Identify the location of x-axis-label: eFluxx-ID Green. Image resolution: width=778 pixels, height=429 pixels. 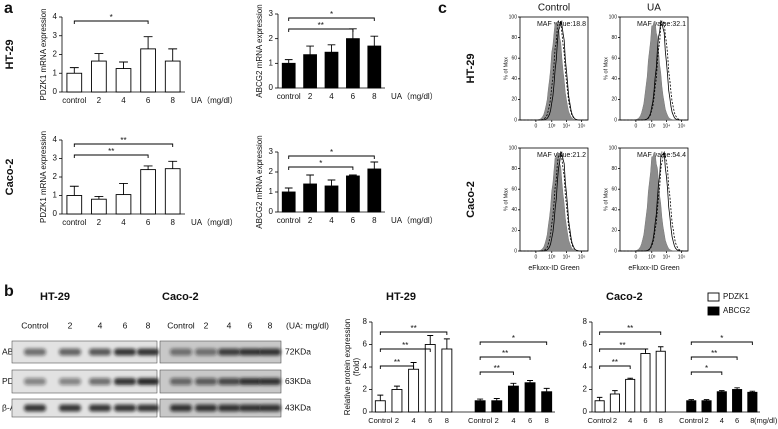
(553, 268).